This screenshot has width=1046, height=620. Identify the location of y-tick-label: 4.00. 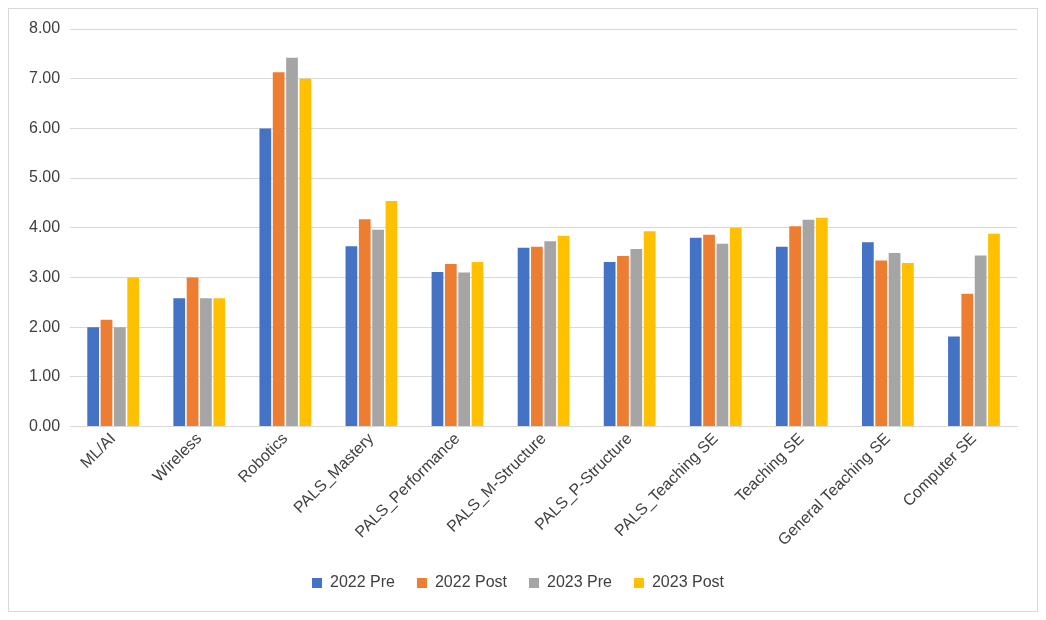
(45, 227).